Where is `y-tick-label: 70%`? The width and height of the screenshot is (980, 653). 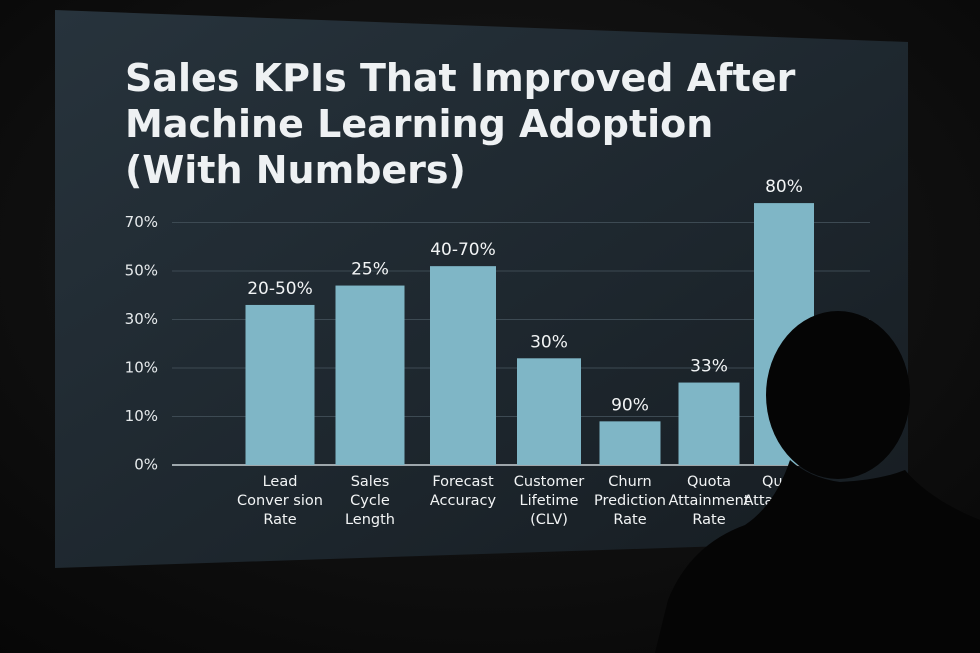 y-tick-label: 70% is located at coordinates (141, 222).